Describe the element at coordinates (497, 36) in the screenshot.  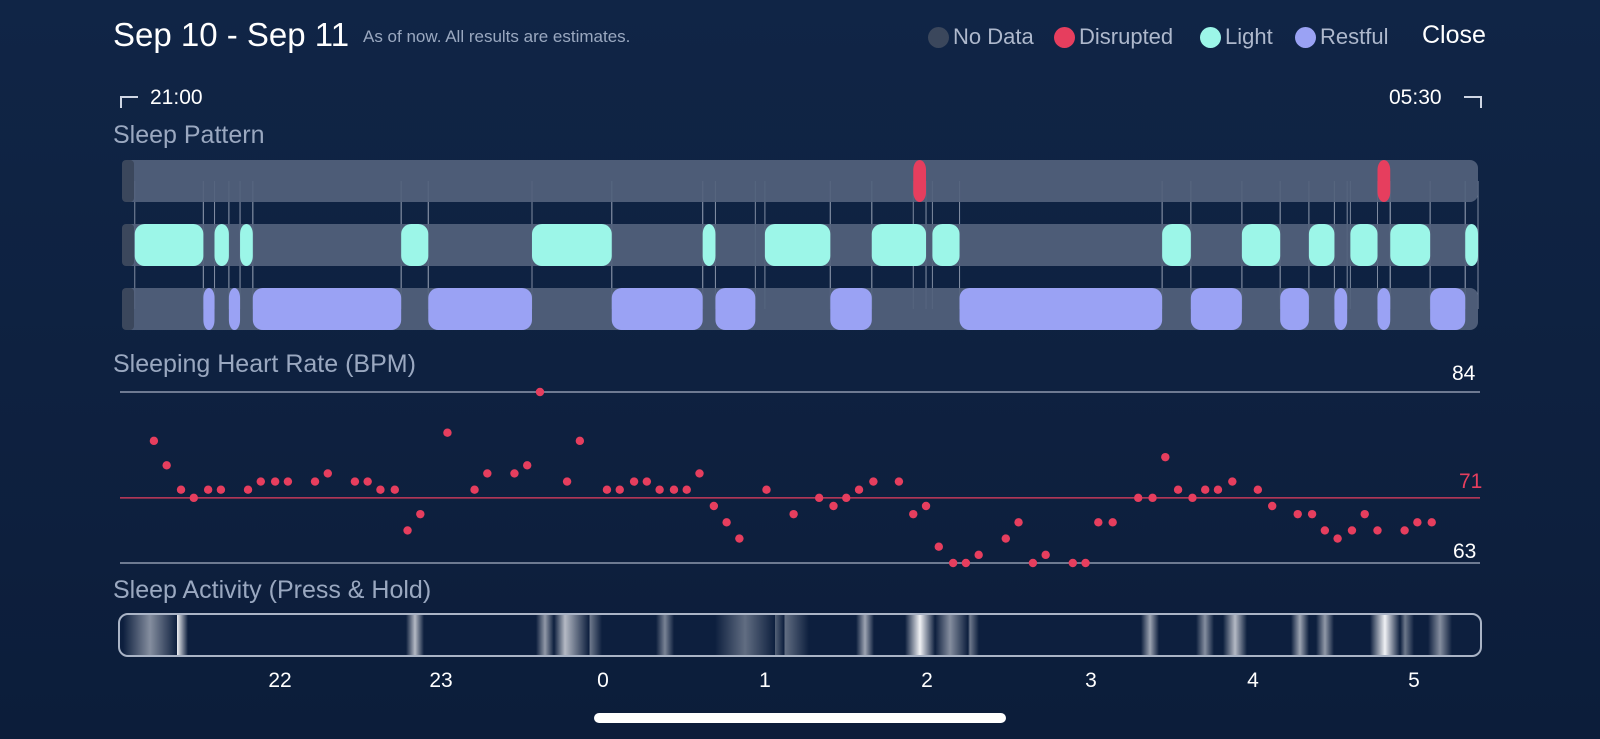
I see `estimates-subtitle: As of now. All results are estimates.` at that location.